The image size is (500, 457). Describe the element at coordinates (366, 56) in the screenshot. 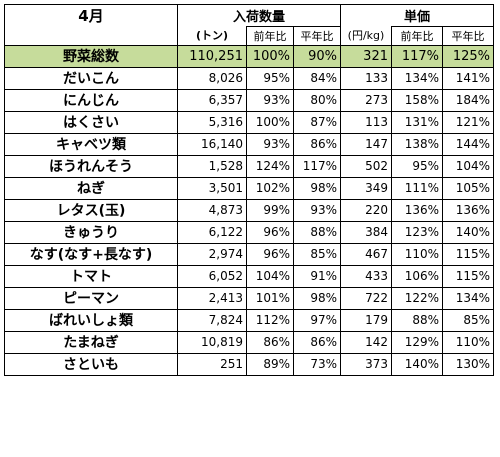

I see `unit-price-cell: 321` at that location.